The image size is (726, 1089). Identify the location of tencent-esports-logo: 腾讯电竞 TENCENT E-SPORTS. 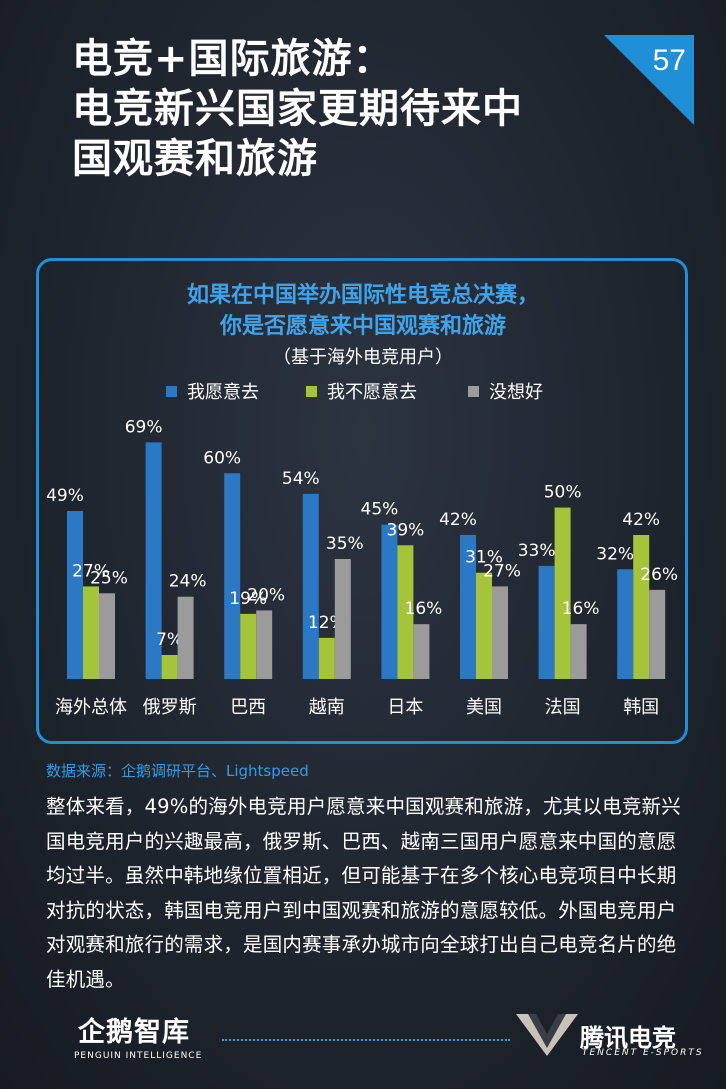
(609, 1035).